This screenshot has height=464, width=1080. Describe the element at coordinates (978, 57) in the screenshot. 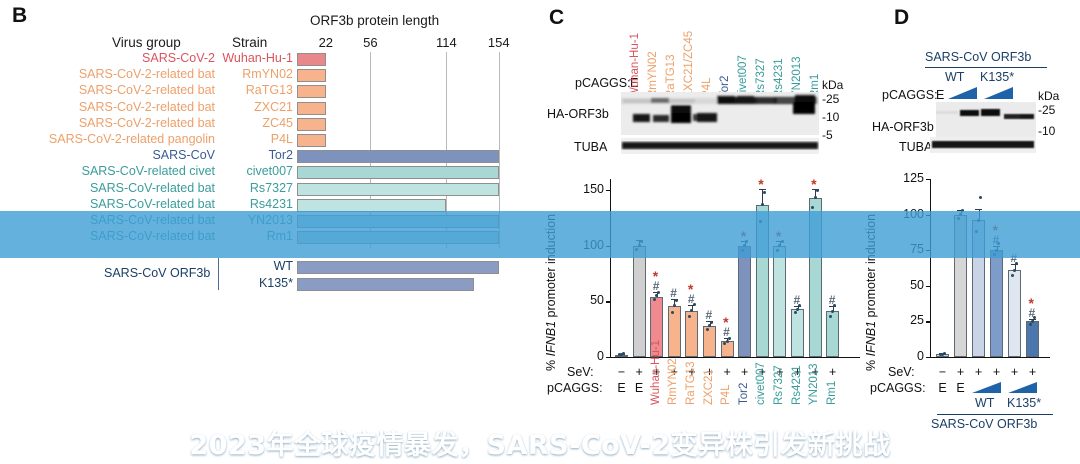

I see `panel-d-blot-header: SARS-CoV ORF3b` at that location.